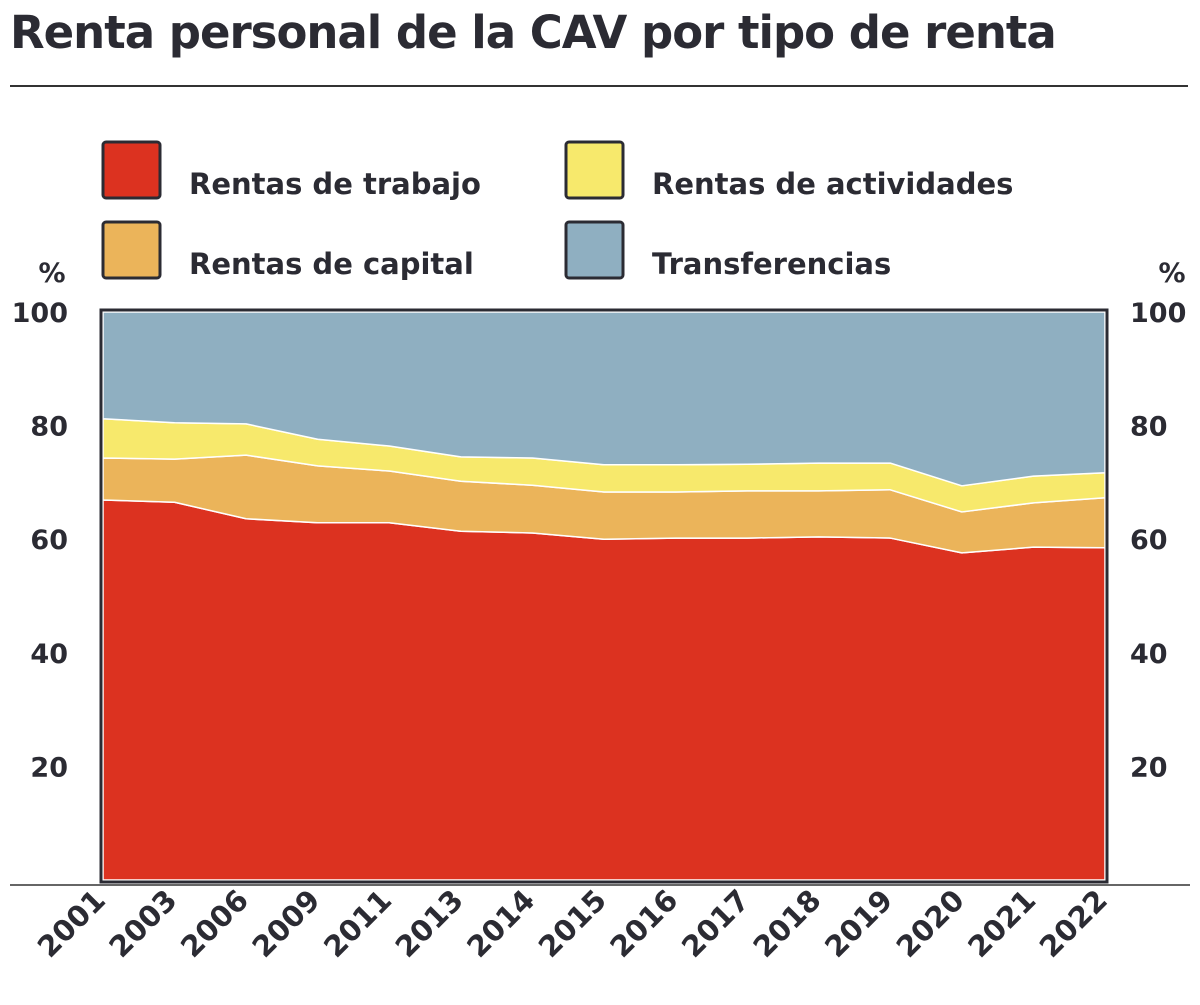  What do you see at coordinates (500, 923) in the screenshot?
I see `x-tick-label: 2014` at bounding box center [500, 923].